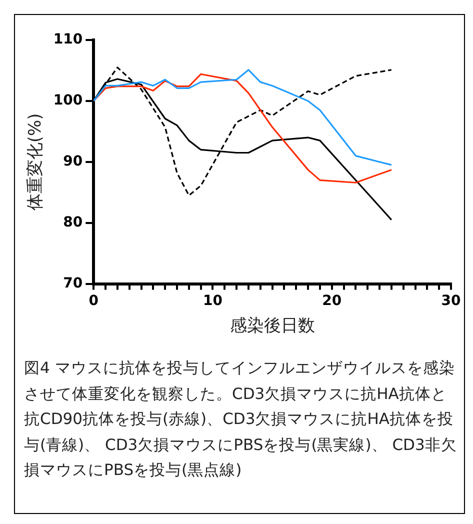 The width and height of the screenshot is (473, 524). What do you see at coordinates (73, 283) in the screenshot?
I see `y-tick-label: 70` at bounding box center [73, 283].